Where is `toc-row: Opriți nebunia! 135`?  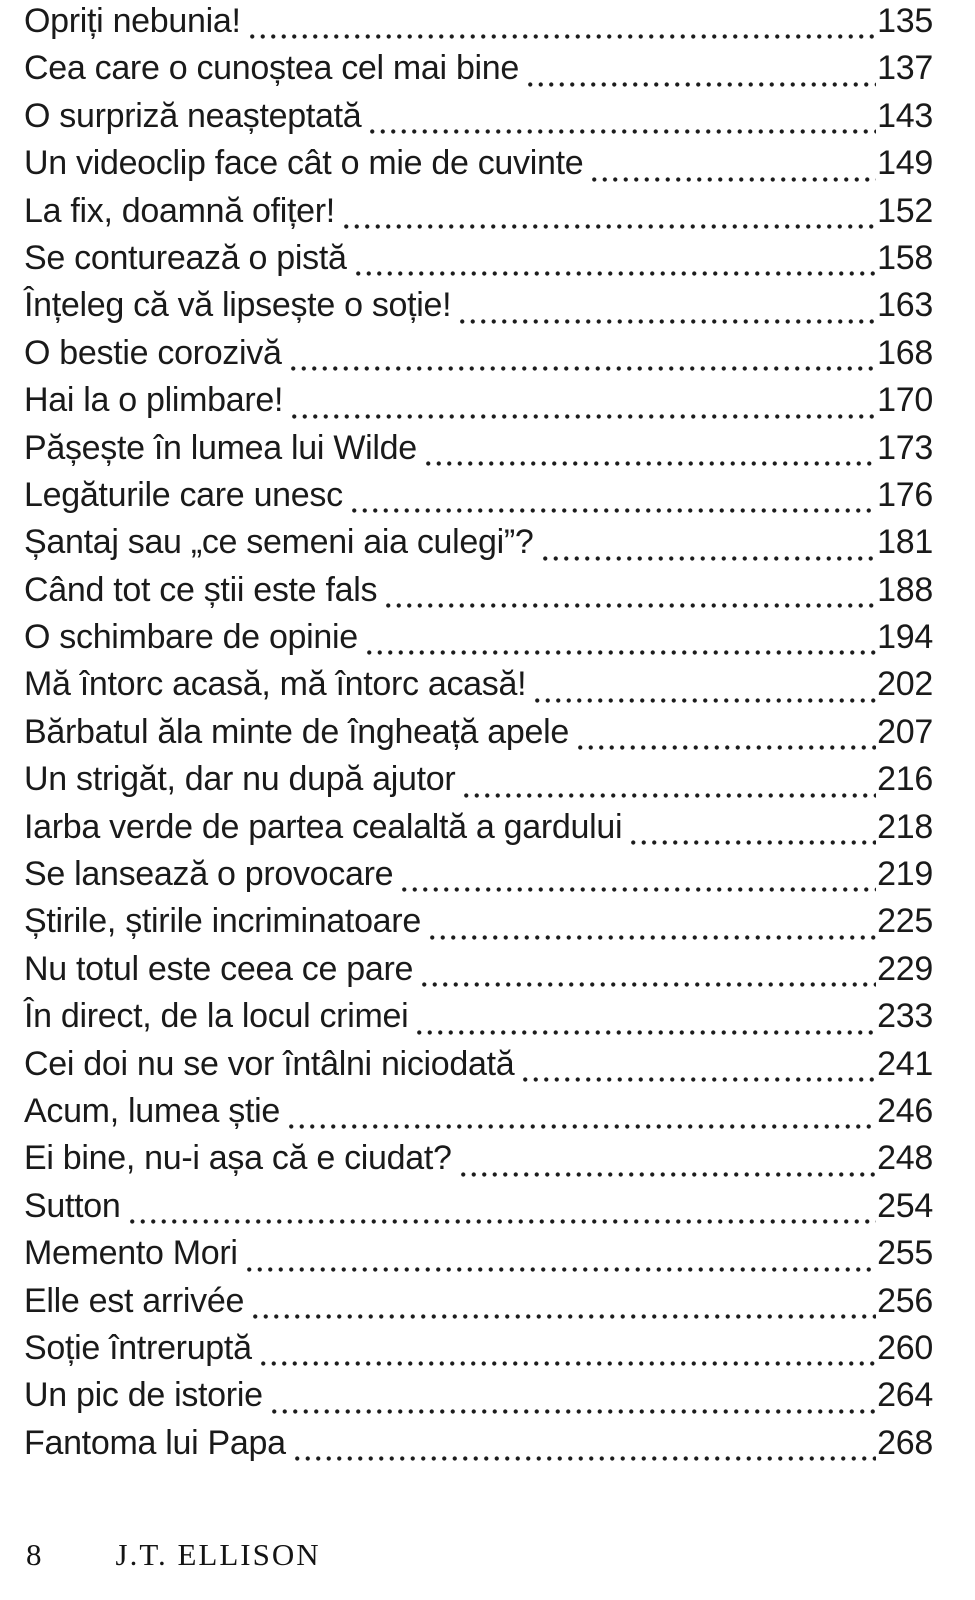 toc-row: Opriți nebunia! 135 is located at coordinates (478, 26).